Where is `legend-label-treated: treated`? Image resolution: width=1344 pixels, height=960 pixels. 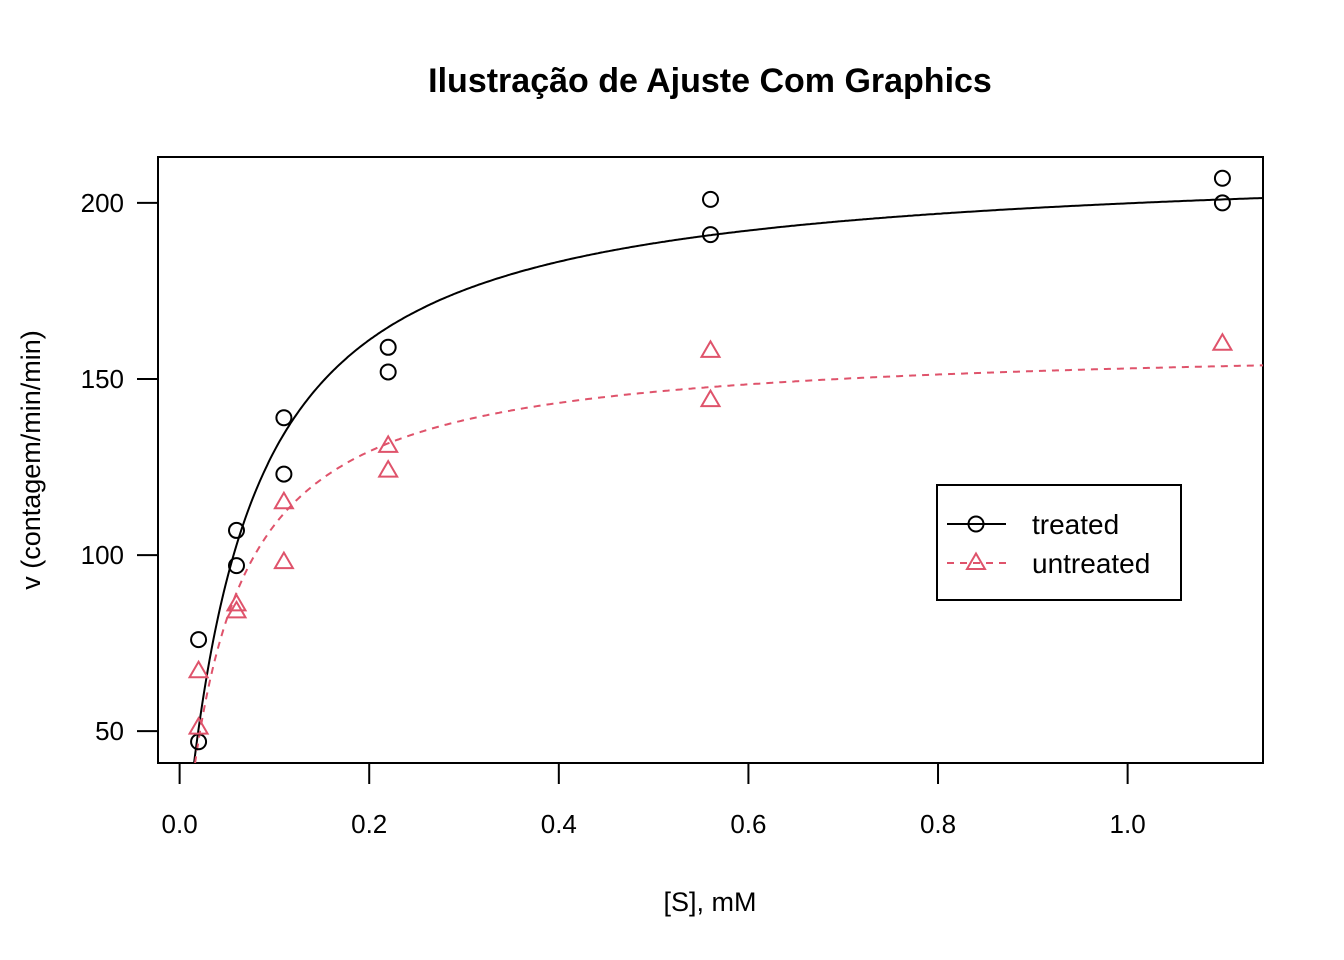
legend-label-treated: treated is located at coordinates (1075, 524).